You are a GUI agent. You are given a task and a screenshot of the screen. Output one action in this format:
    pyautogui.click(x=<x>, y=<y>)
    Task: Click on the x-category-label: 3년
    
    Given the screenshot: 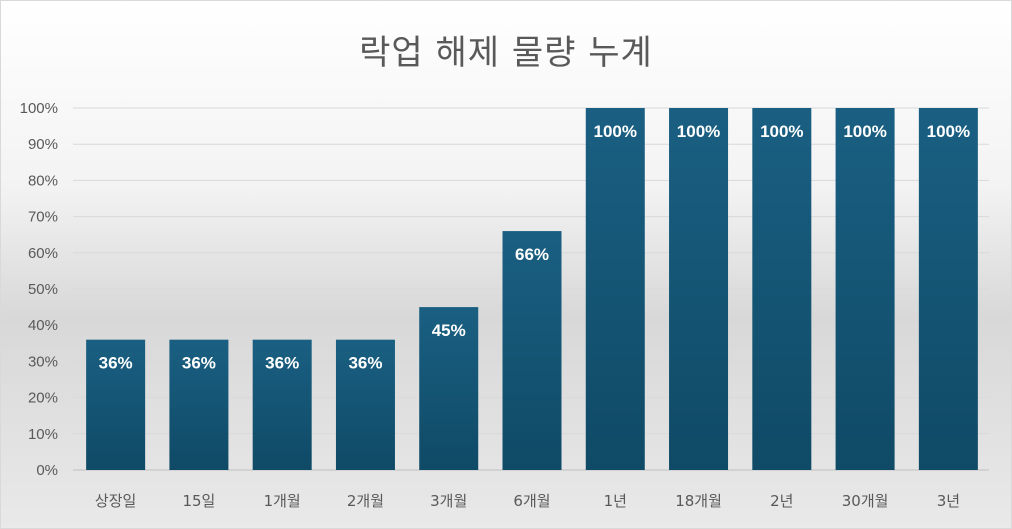 What is the action you would take?
    pyautogui.click(x=948, y=501)
    